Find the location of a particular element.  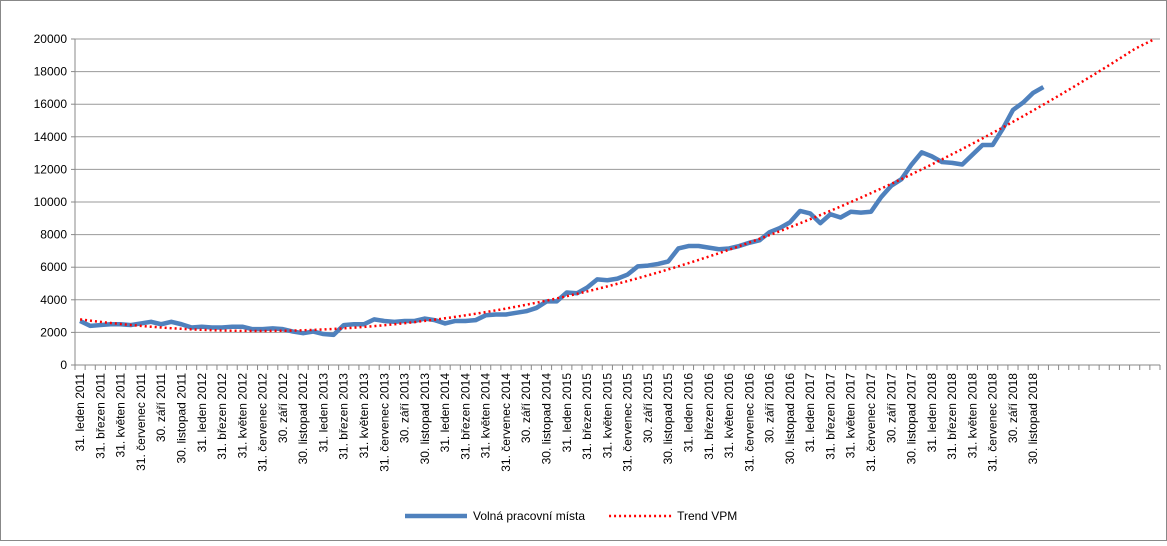

x-tick-label: 30. září 2016 is located at coordinates (770, 408).